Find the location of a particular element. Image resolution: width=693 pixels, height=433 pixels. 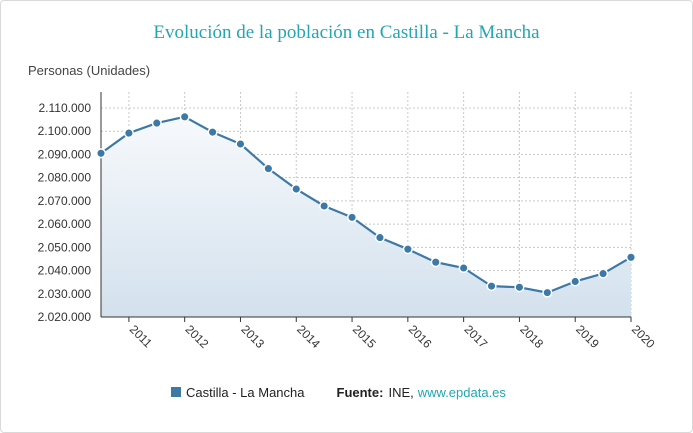

y-tick-label: 2.090.000 is located at coordinates (65, 154).